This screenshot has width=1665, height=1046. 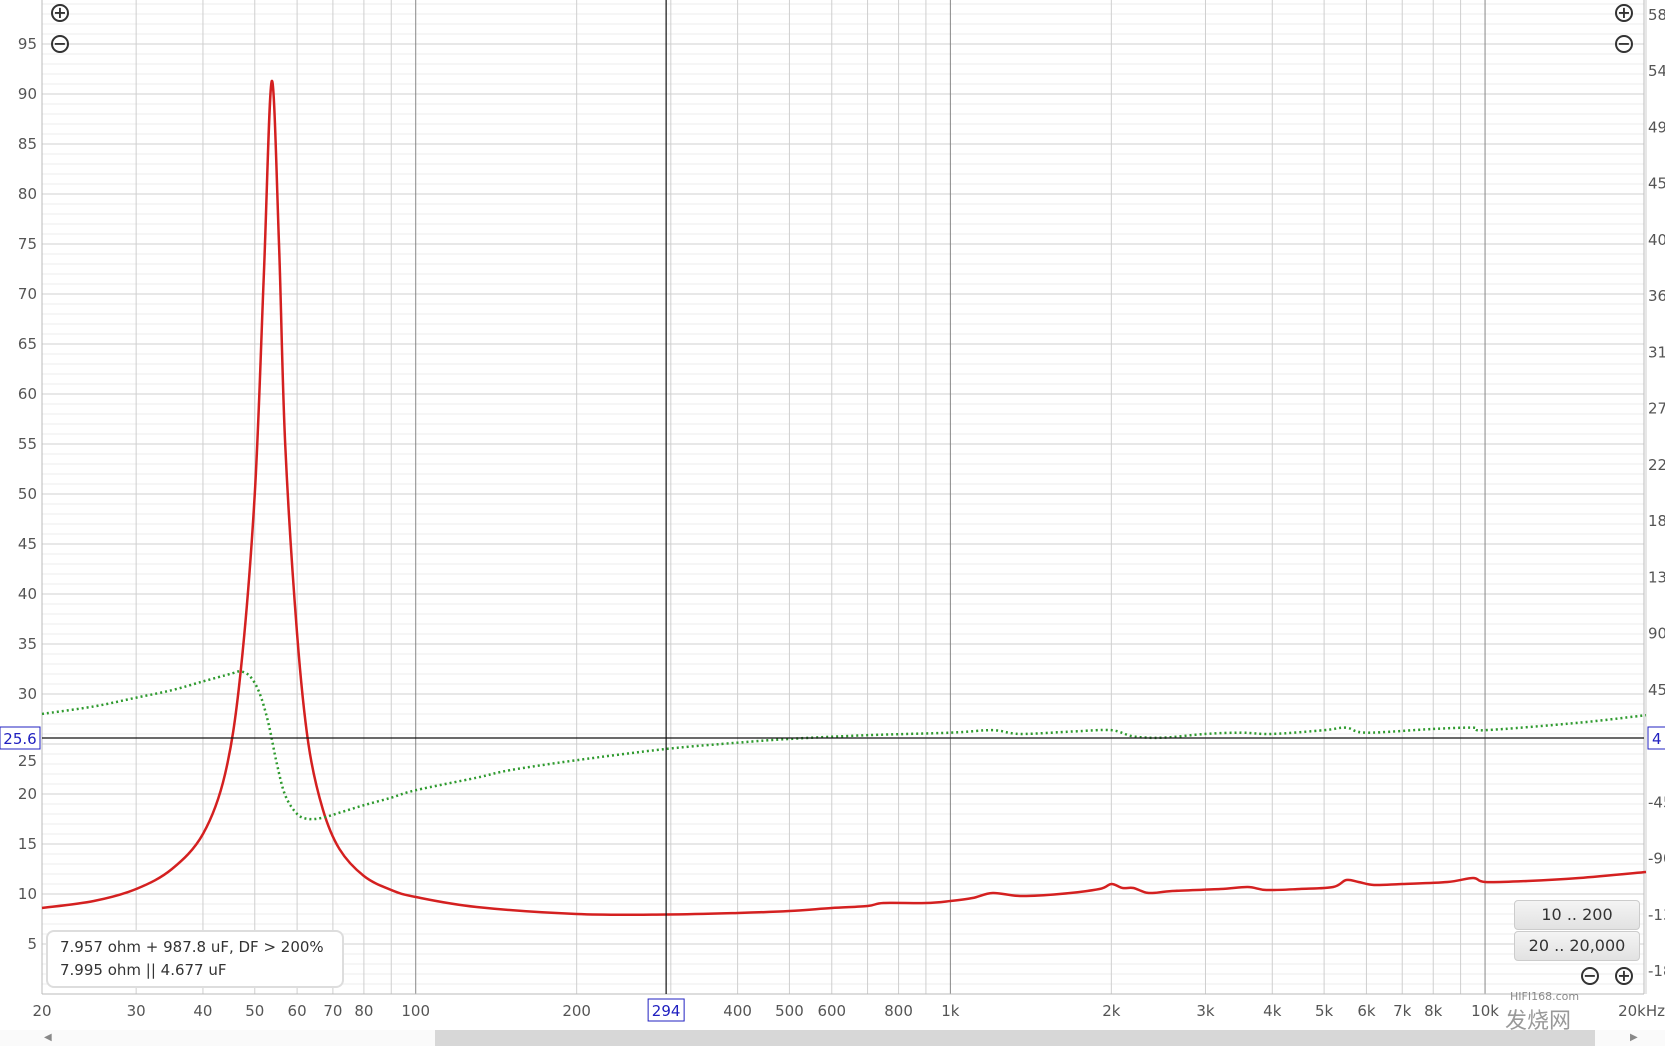 I want to click on y-tick-label: 65, so click(x=27, y=344).